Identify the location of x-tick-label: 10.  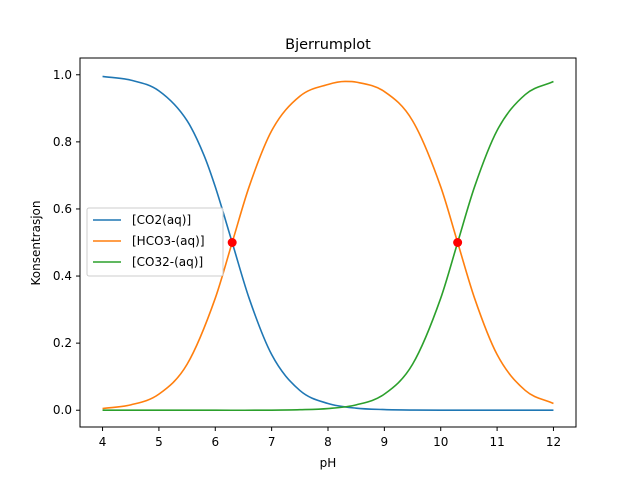
(440, 442).